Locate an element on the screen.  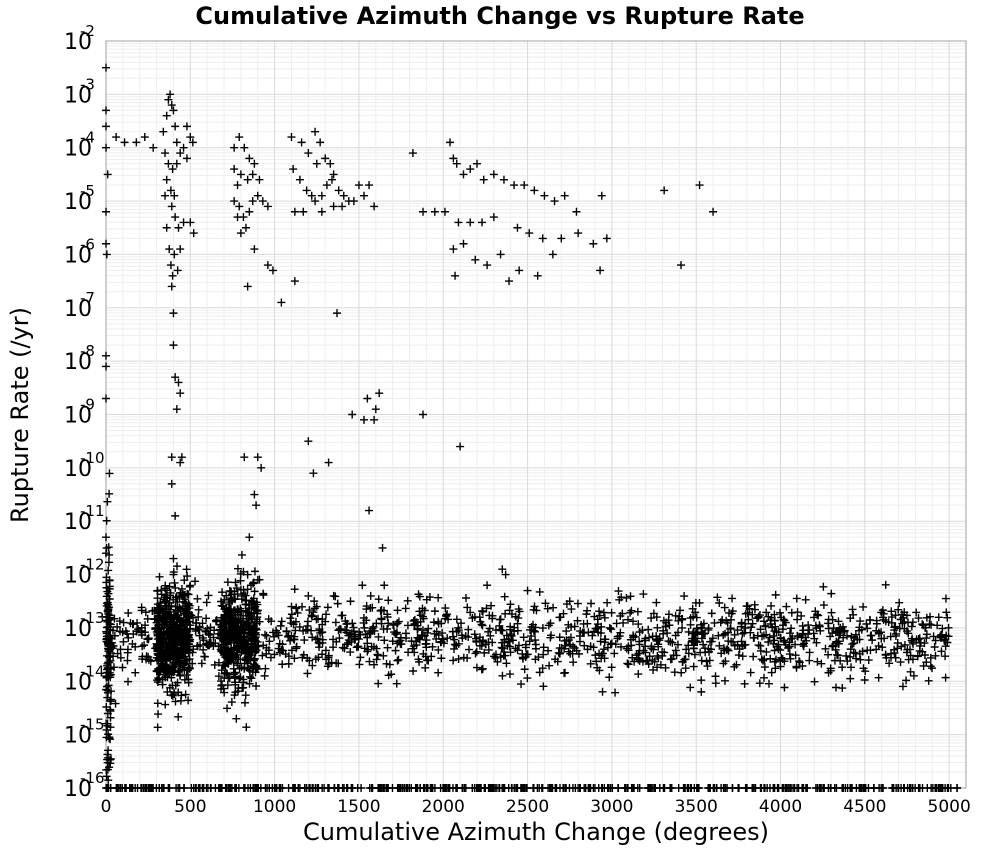
y-tick-exponent: -15 is located at coordinates (92, 725).